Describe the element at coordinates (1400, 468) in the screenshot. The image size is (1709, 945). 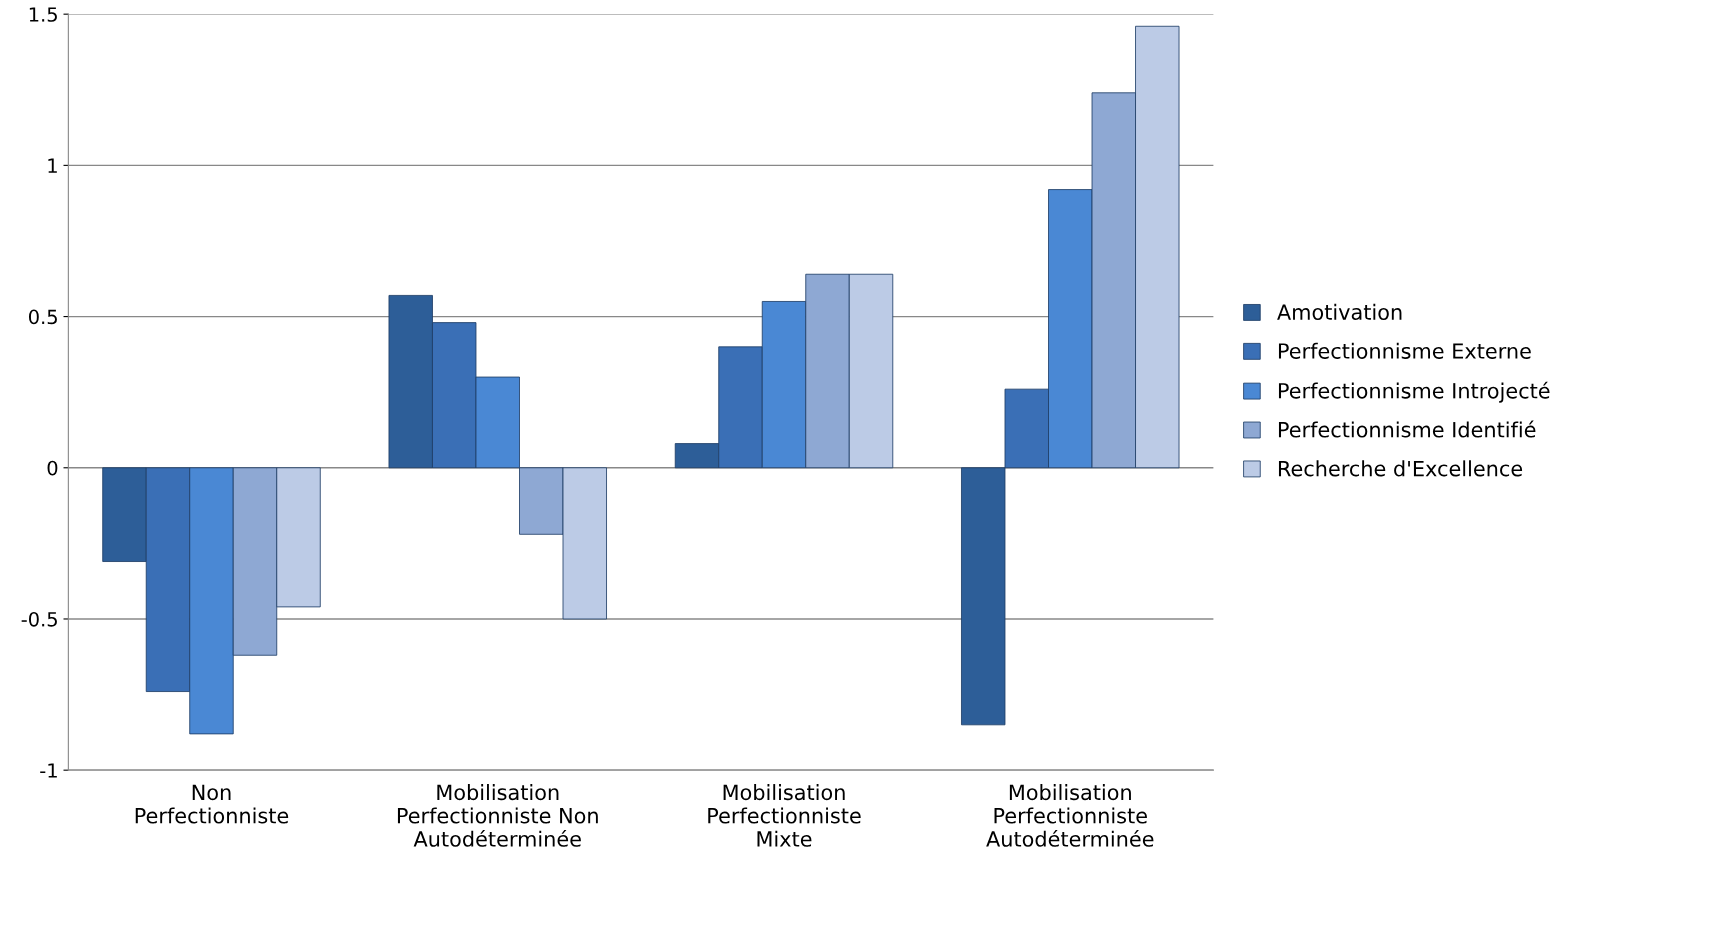
I see `legend-label: Recherche d'Excellence` at that location.